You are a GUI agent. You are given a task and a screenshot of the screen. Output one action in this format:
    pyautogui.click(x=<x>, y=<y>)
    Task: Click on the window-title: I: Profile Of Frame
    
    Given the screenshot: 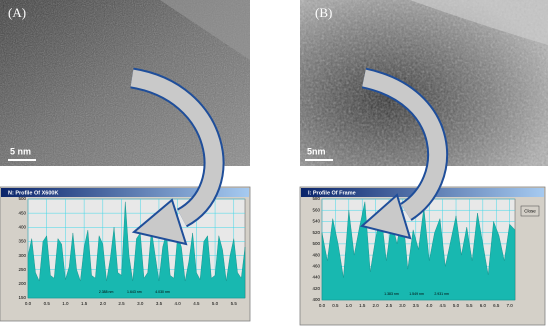 What is the action you would take?
    pyautogui.click(x=332, y=193)
    